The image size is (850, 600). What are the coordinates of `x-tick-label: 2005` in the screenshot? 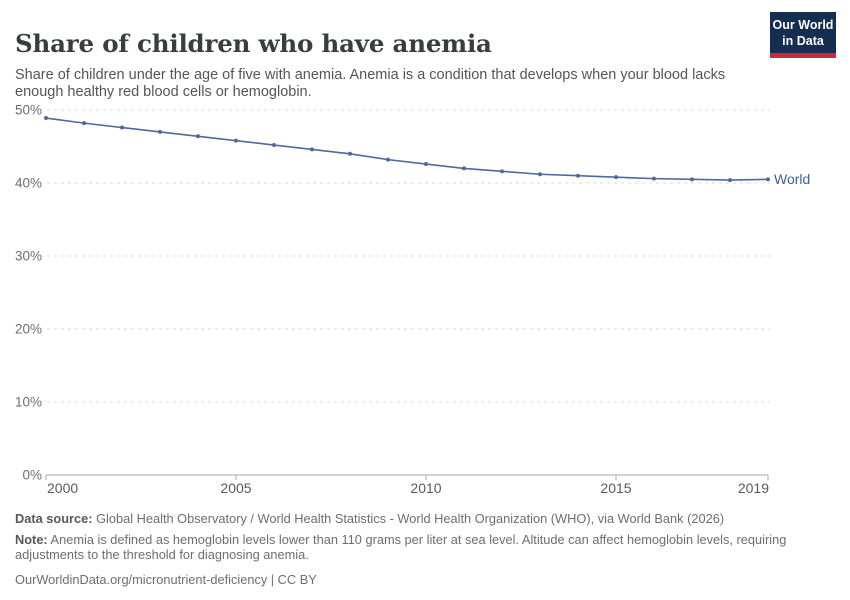 It's located at (235, 488).